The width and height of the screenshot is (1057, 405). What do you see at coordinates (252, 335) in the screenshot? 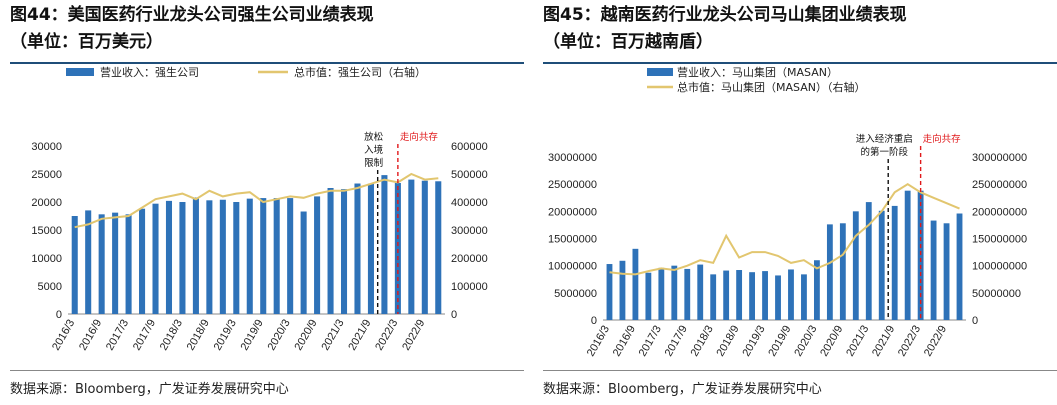
I see `x-tick-label: 2019/9` at bounding box center [252, 335].